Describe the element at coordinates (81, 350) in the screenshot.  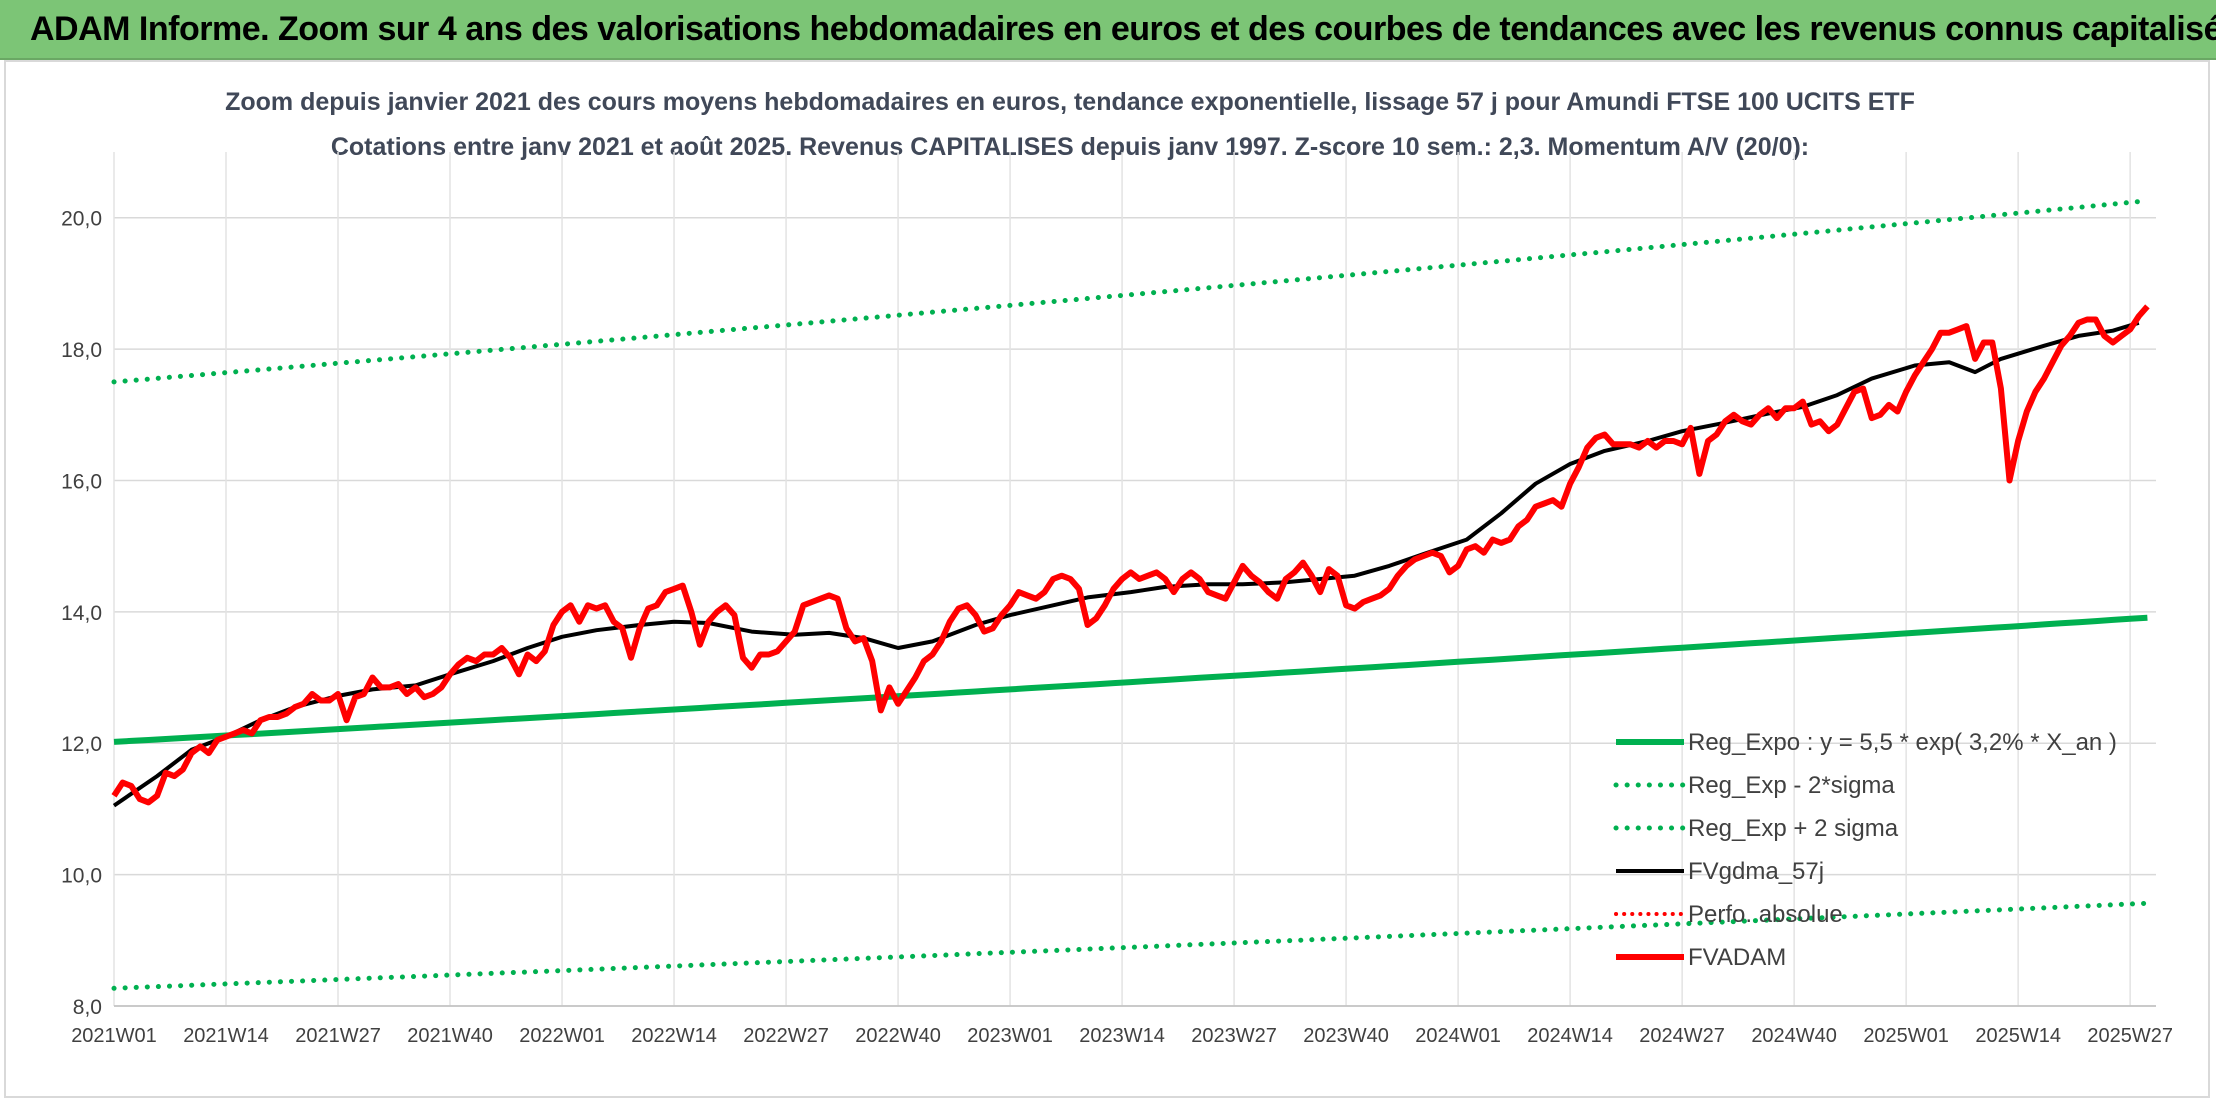
I see `y-tick-label: 18,0` at that location.